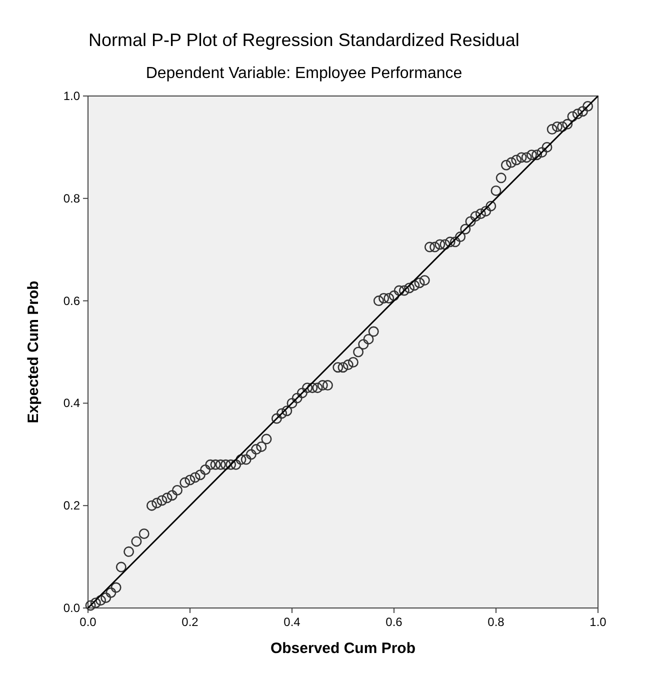 The width and height of the screenshot is (648, 677). I want to click on chart-title: Normal P-P Plot of Regression Standardized Residual, so click(304, 40).